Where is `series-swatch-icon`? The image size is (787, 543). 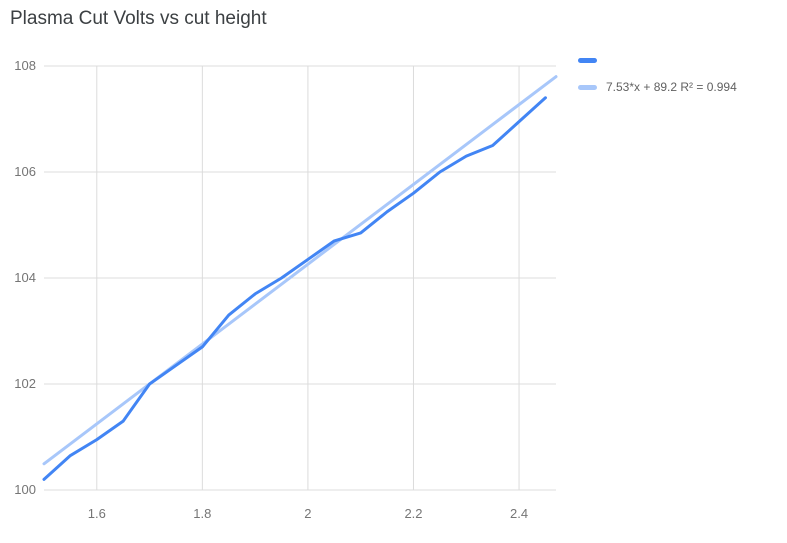 series-swatch-icon is located at coordinates (587, 60).